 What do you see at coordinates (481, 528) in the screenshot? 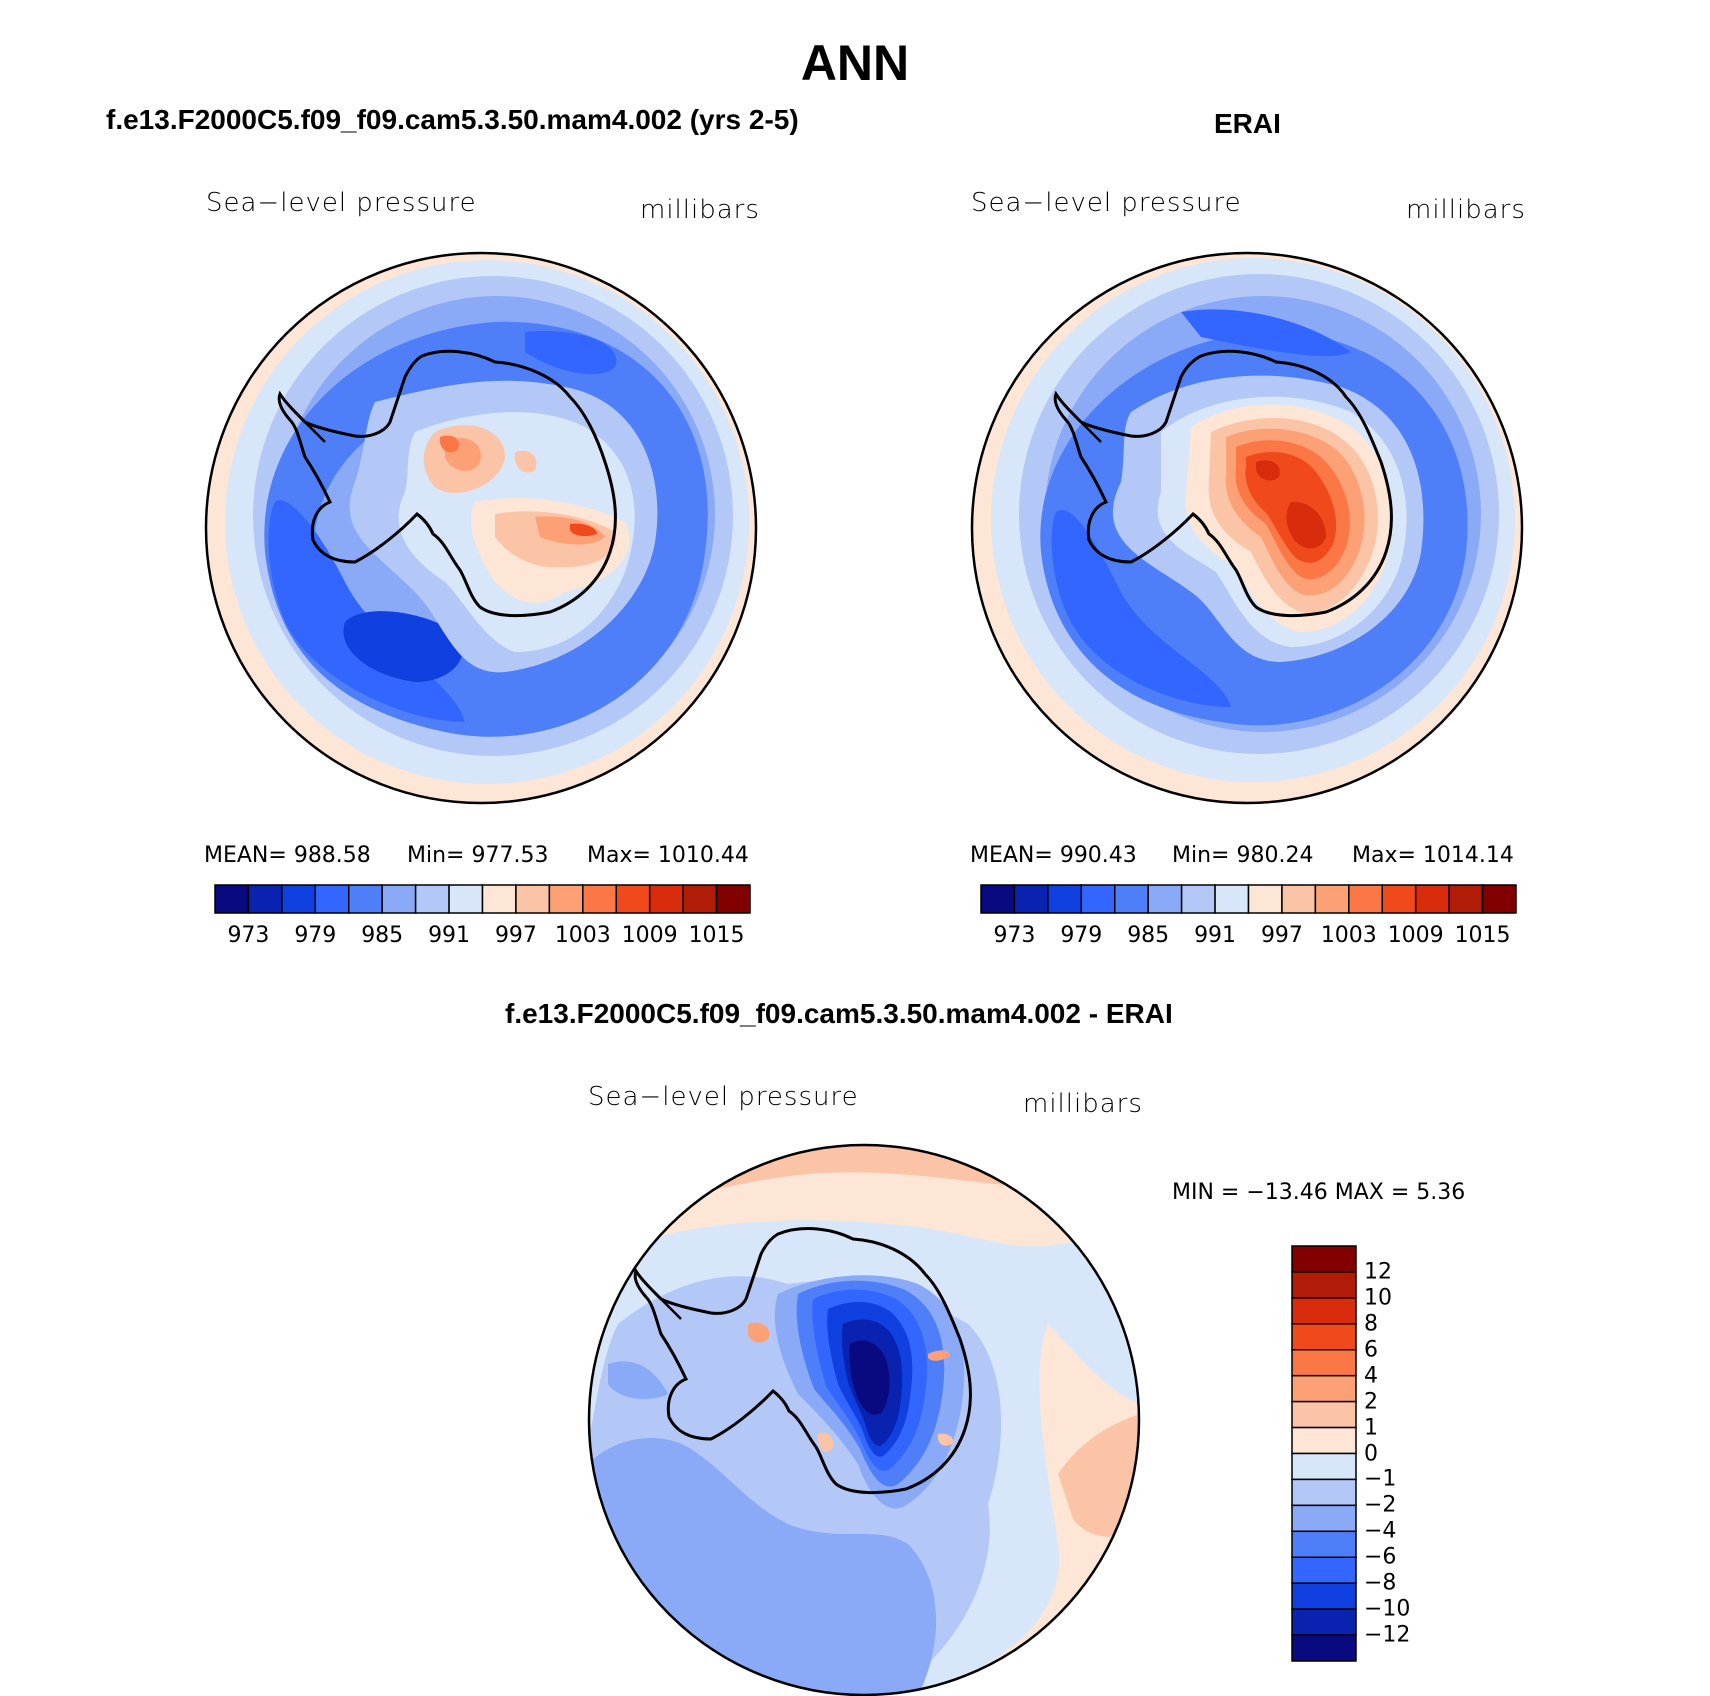
I see `panel-1-map` at bounding box center [481, 528].